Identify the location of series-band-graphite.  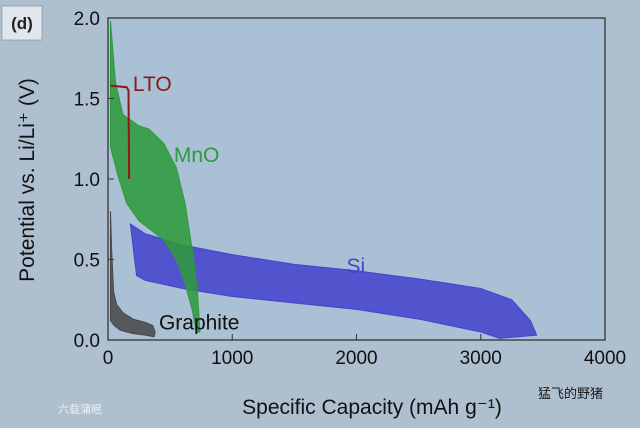
(132, 274).